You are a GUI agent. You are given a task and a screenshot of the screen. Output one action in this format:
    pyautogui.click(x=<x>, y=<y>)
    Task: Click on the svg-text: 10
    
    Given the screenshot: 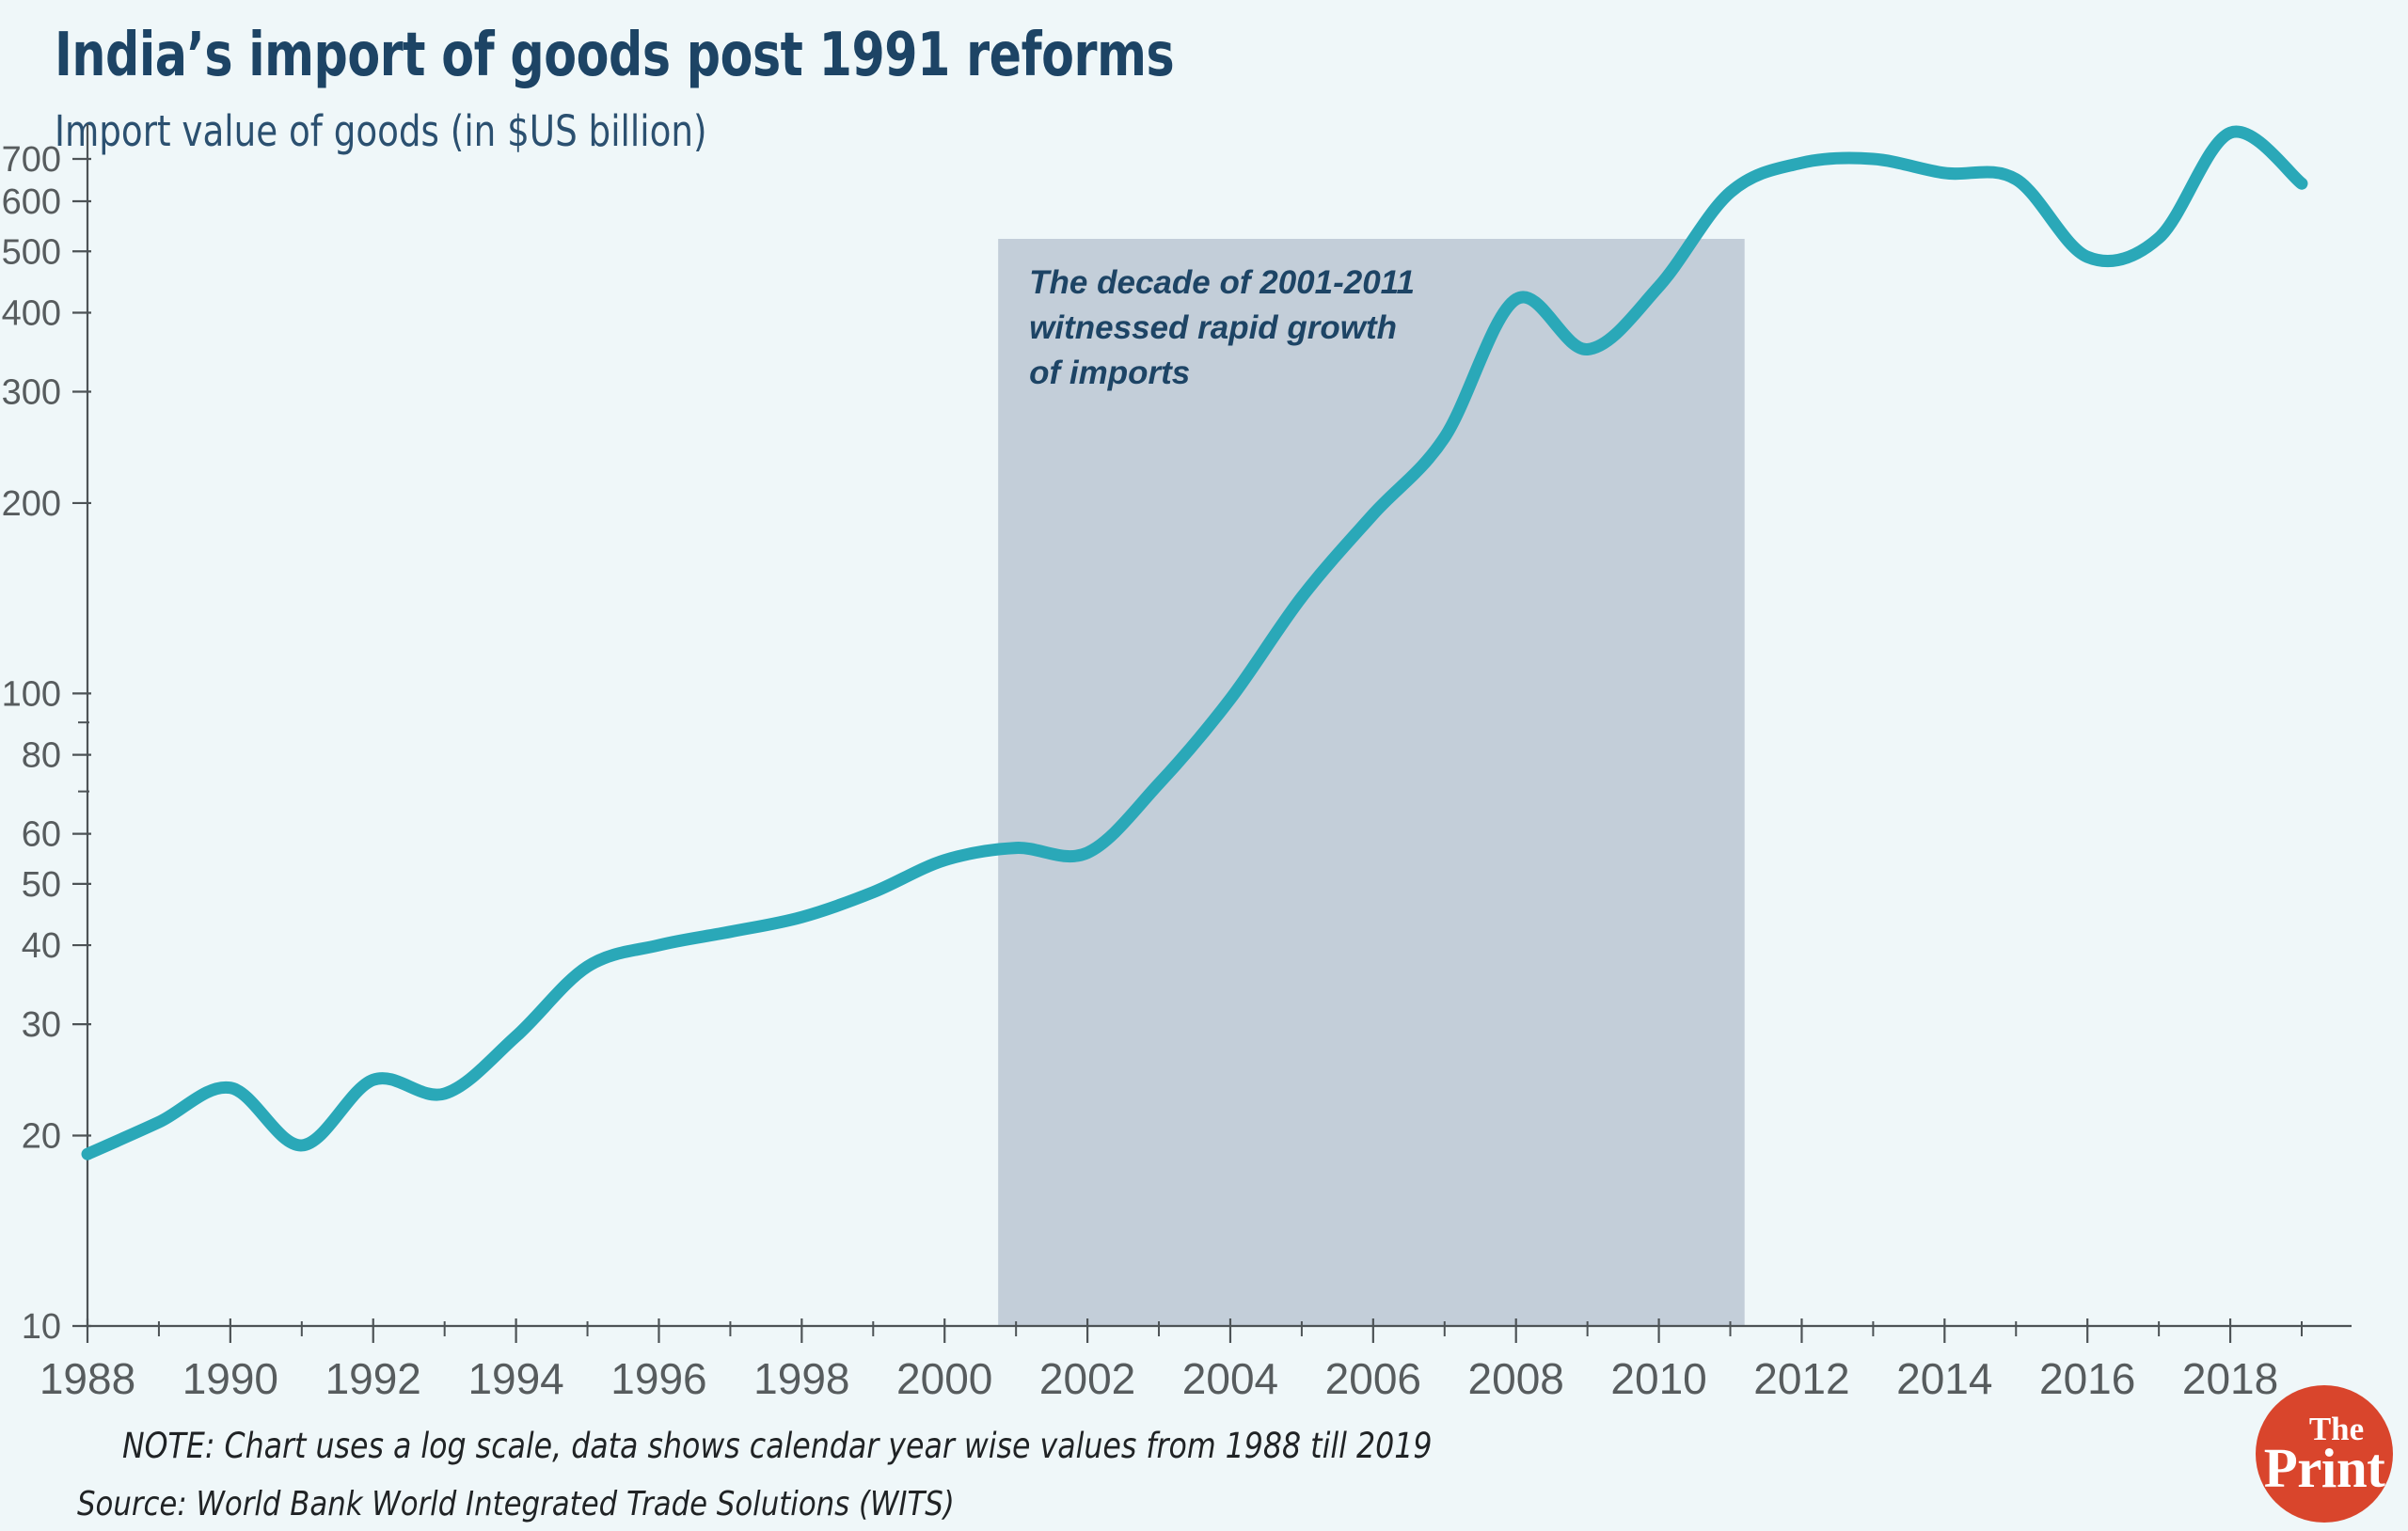 What is the action you would take?
    pyautogui.click(x=41, y=1327)
    